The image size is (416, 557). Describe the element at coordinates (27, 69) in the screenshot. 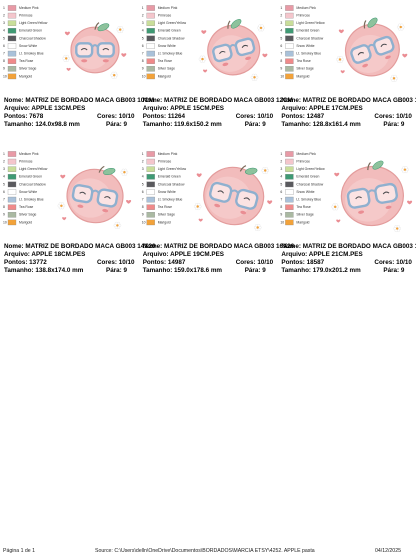

I see `thread-name: Silver Sage` at that location.